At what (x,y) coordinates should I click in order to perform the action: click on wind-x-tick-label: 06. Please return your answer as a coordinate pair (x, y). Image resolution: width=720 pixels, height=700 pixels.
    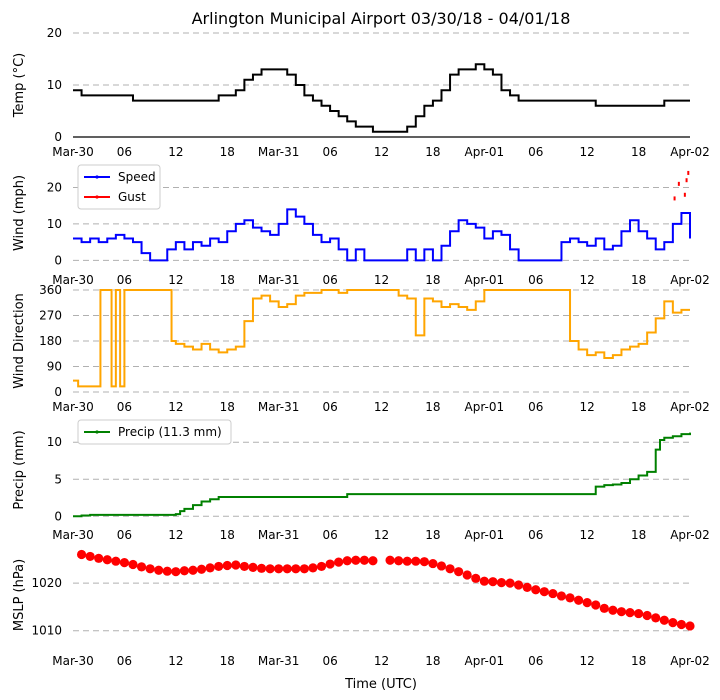
    Looking at the image, I should click on (535, 280).